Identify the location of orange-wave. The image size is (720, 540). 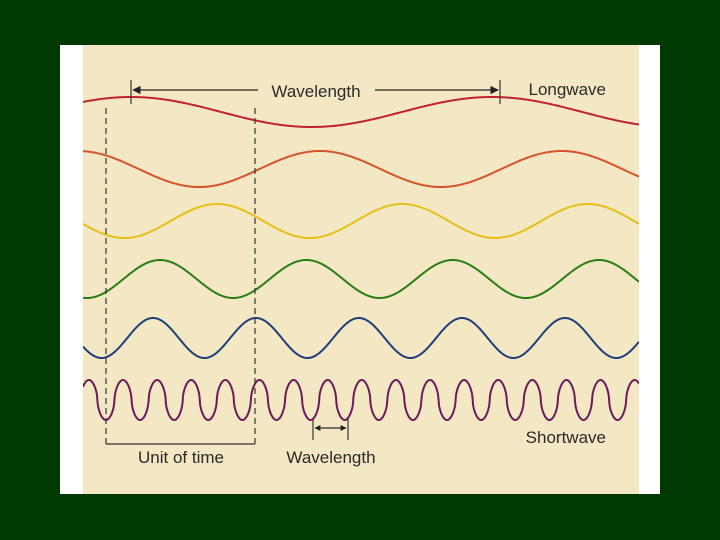
(361, 169).